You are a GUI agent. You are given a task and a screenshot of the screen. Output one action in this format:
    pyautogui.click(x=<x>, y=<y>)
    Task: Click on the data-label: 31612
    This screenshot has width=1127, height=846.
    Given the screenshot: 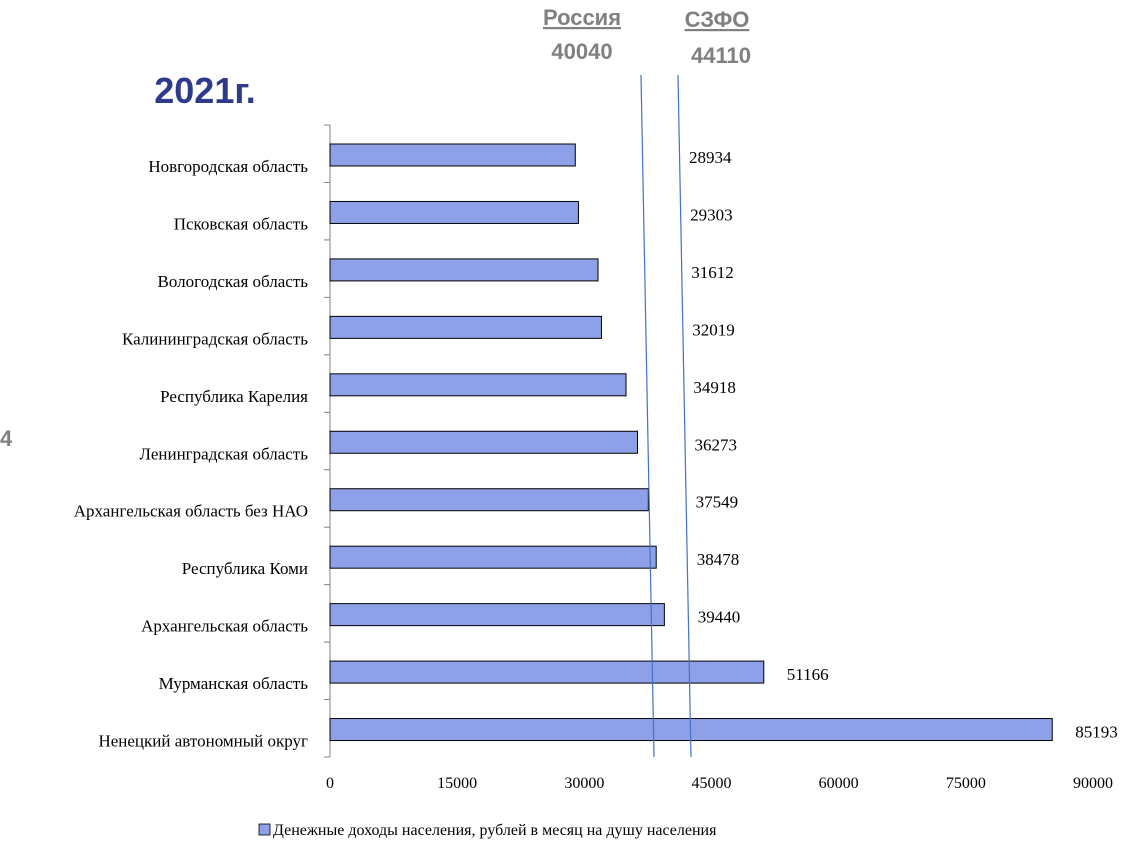 What is the action you would take?
    pyautogui.click(x=712, y=272)
    